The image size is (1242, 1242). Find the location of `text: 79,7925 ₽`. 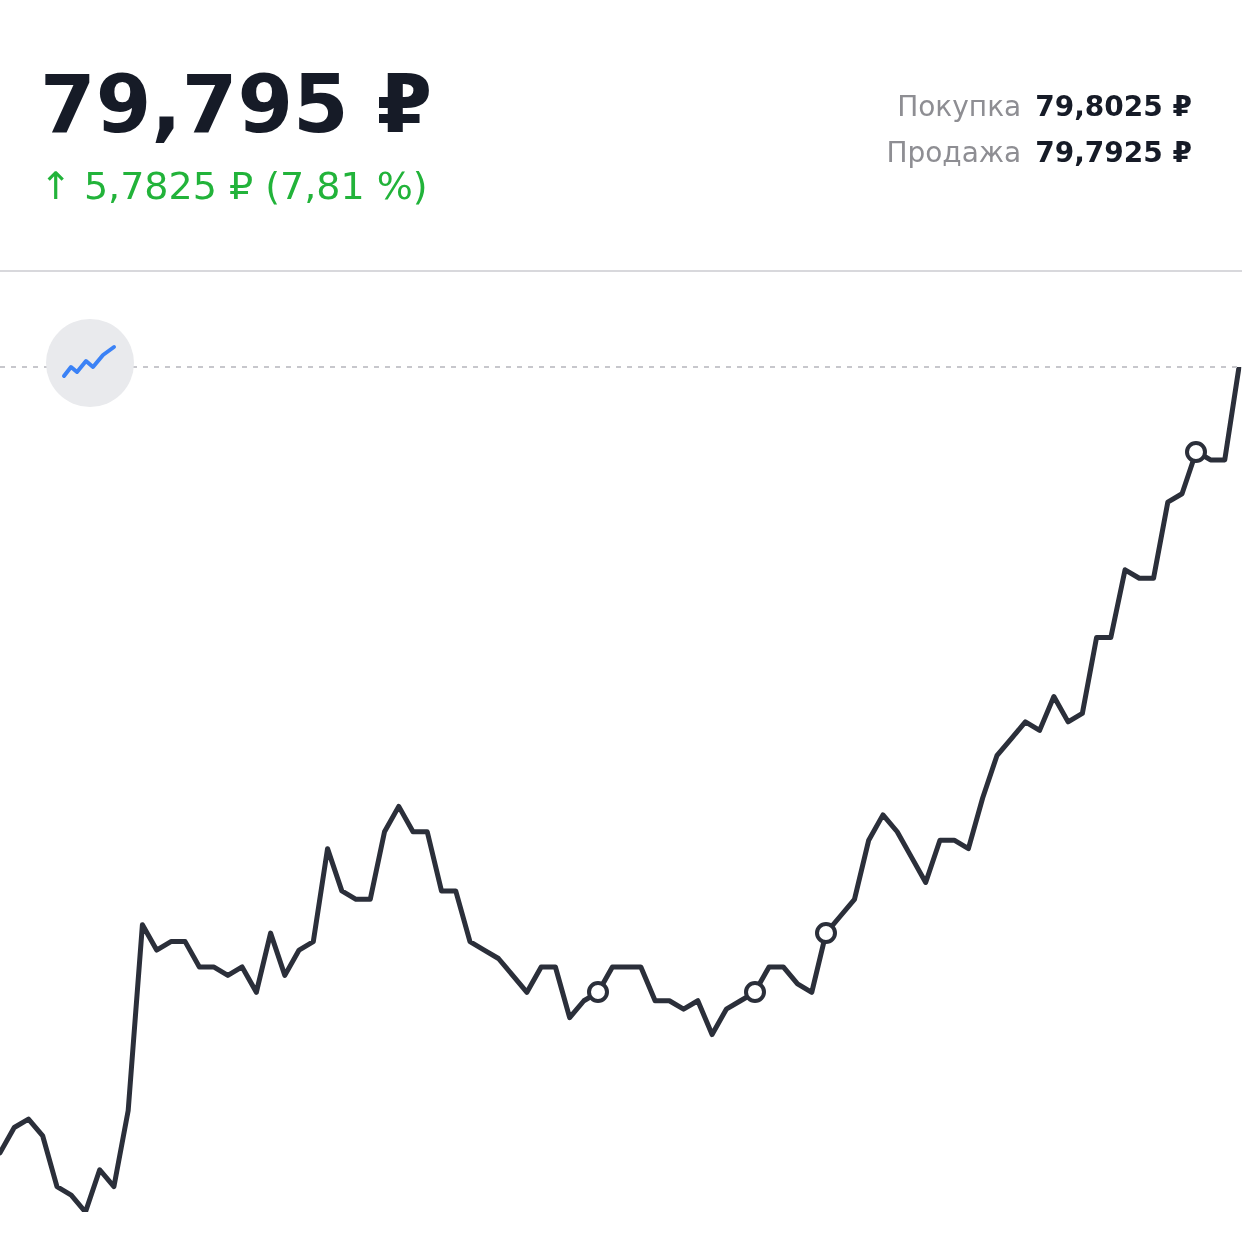

text: 79,7925 ₽ is located at coordinates (1113, 153).